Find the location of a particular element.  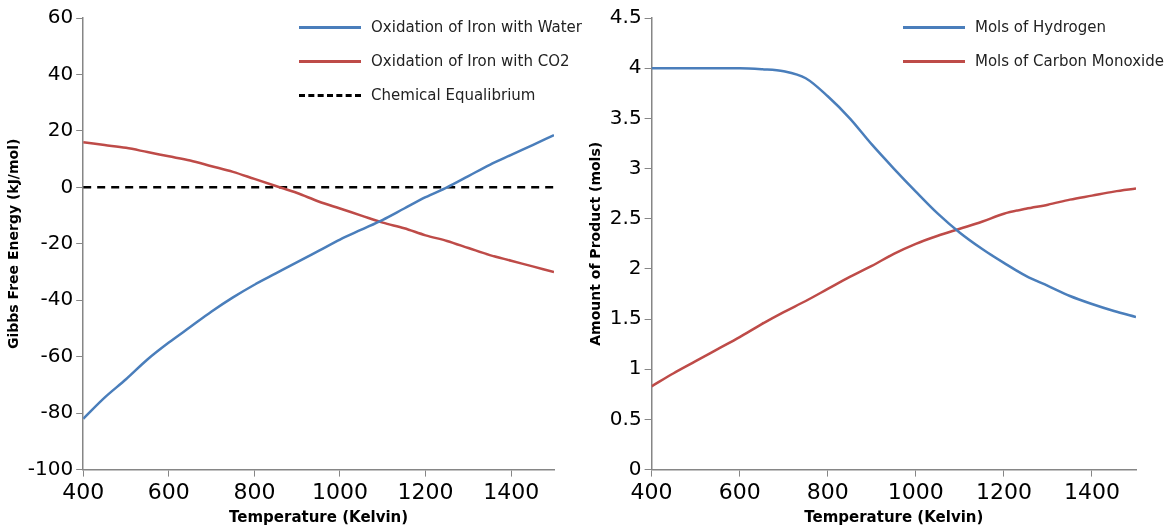

y-tick-label: 2 is located at coordinates (635, 267).